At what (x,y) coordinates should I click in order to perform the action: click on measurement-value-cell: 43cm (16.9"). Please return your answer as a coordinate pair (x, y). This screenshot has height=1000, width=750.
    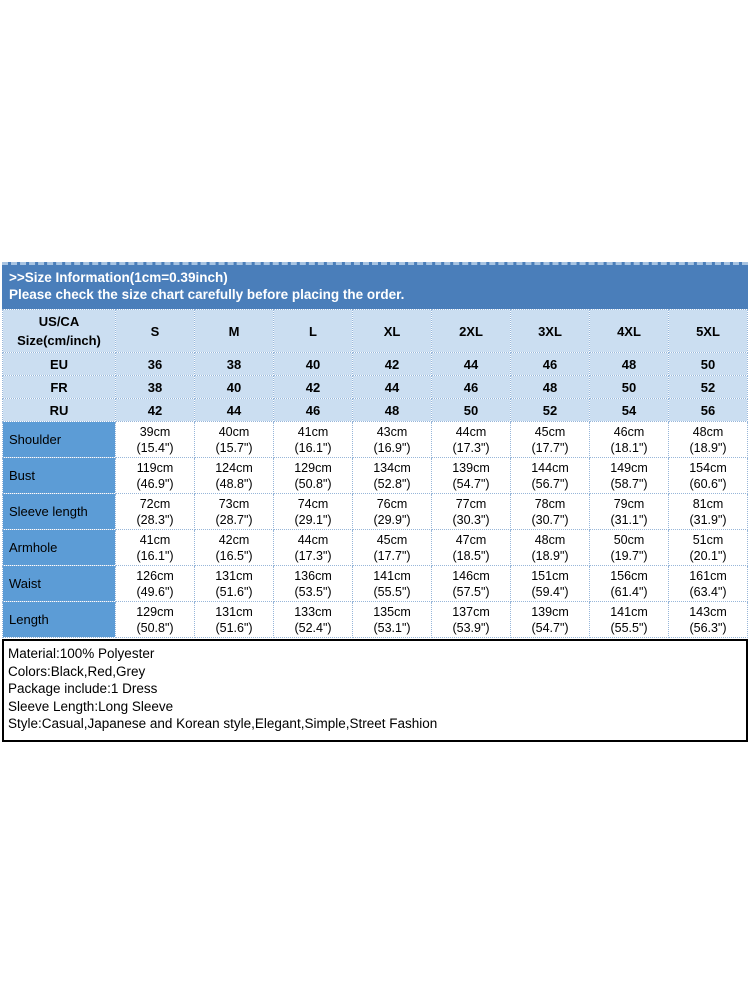
    Looking at the image, I should click on (392, 439).